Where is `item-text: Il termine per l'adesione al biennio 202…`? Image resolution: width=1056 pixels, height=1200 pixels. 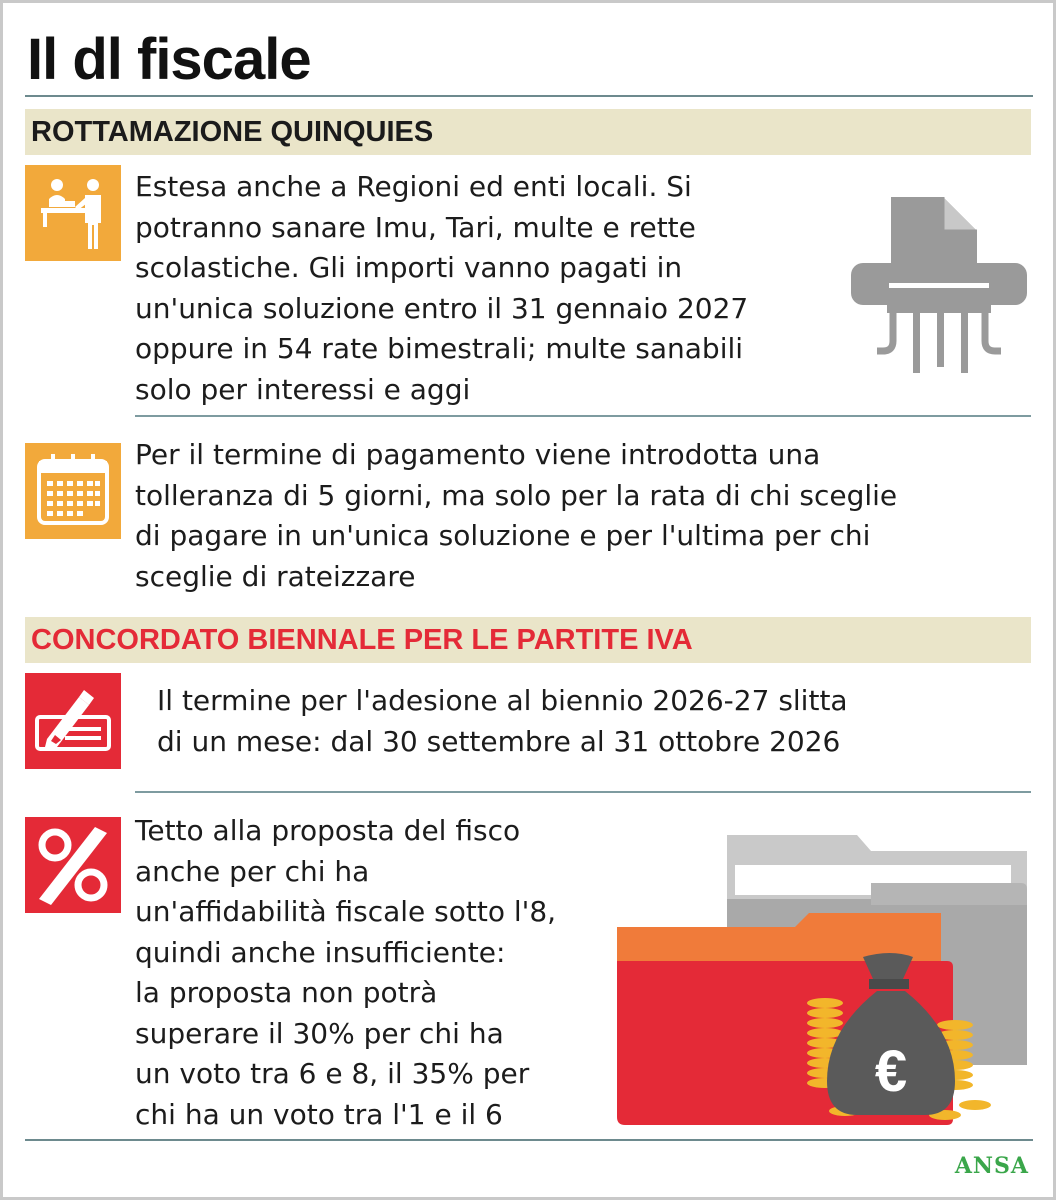 item-text: Il termine per l'adesione al biennio 202… is located at coordinates (502, 721).